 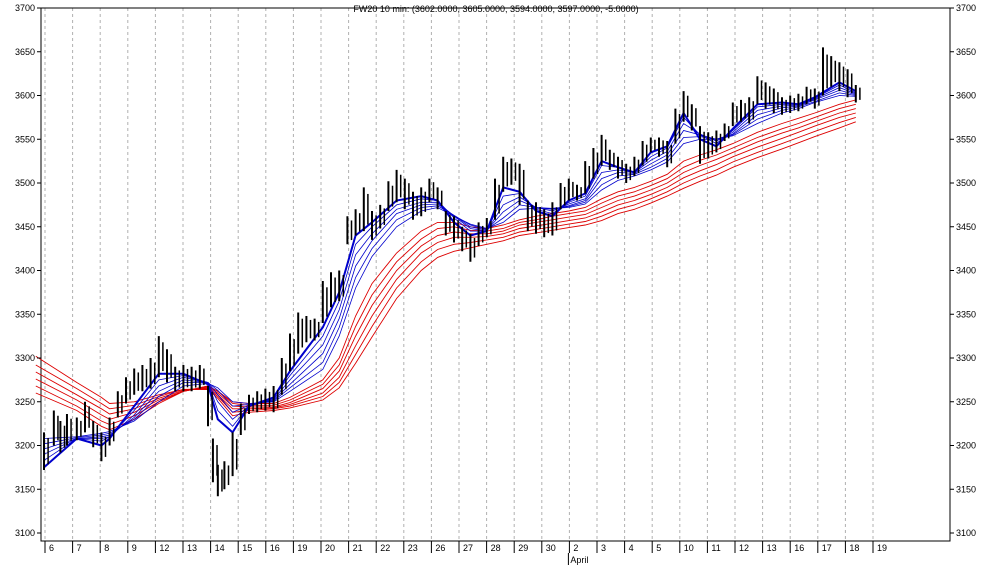 I want to click on y-tick-label-right: 3450, so click(x=966, y=227).